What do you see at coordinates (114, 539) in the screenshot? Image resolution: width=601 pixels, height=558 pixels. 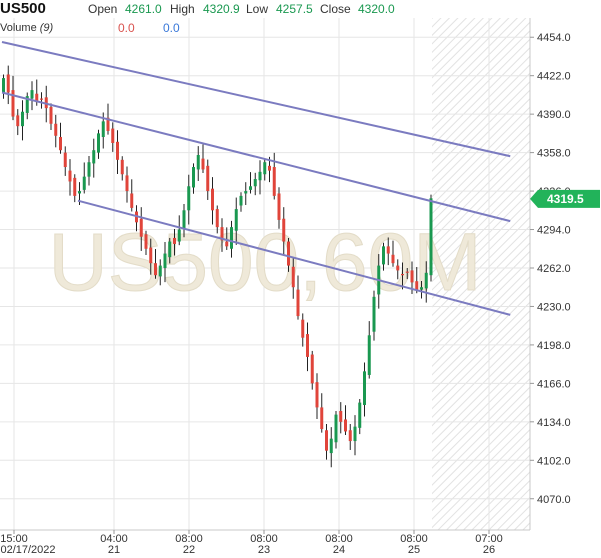 I see `x-tick-time: 04:00` at bounding box center [114, 539].